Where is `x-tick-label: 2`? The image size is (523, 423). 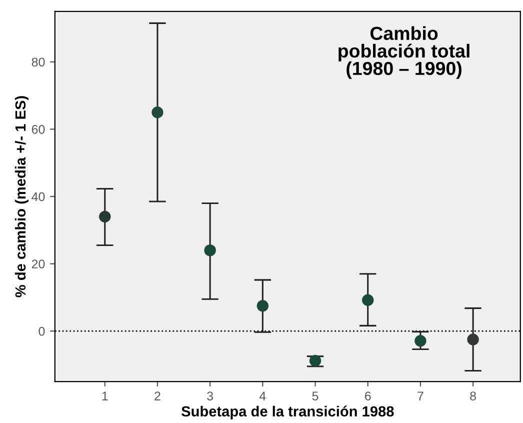
x-tick-label: 2 is located at coordinates (157, 396).